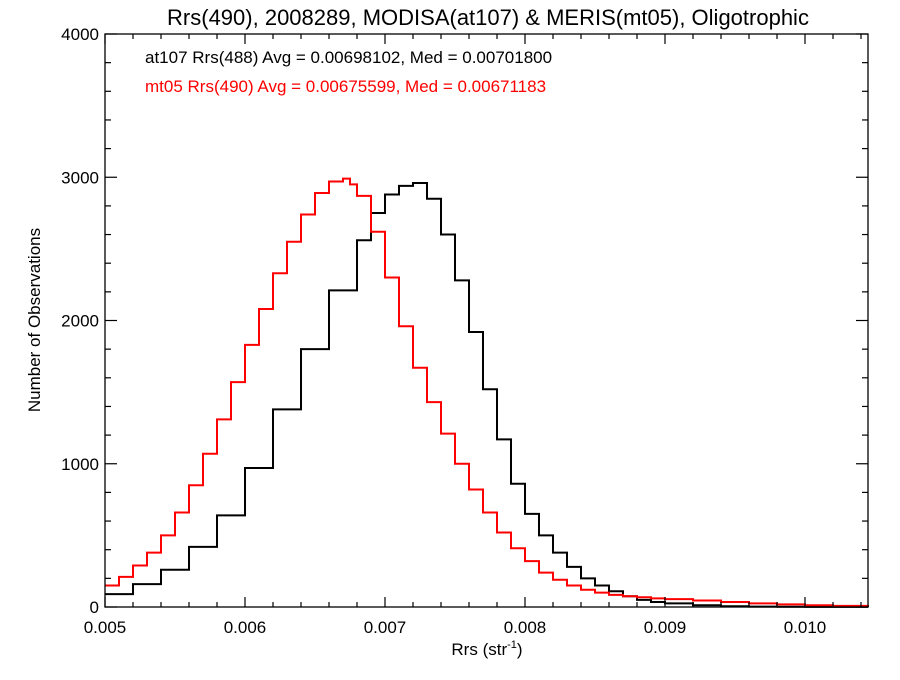  What do you see at coordinates (805, 627) in the screenshot?
I see `x-tick-label: 0.010` at bounding box center [805, 627].